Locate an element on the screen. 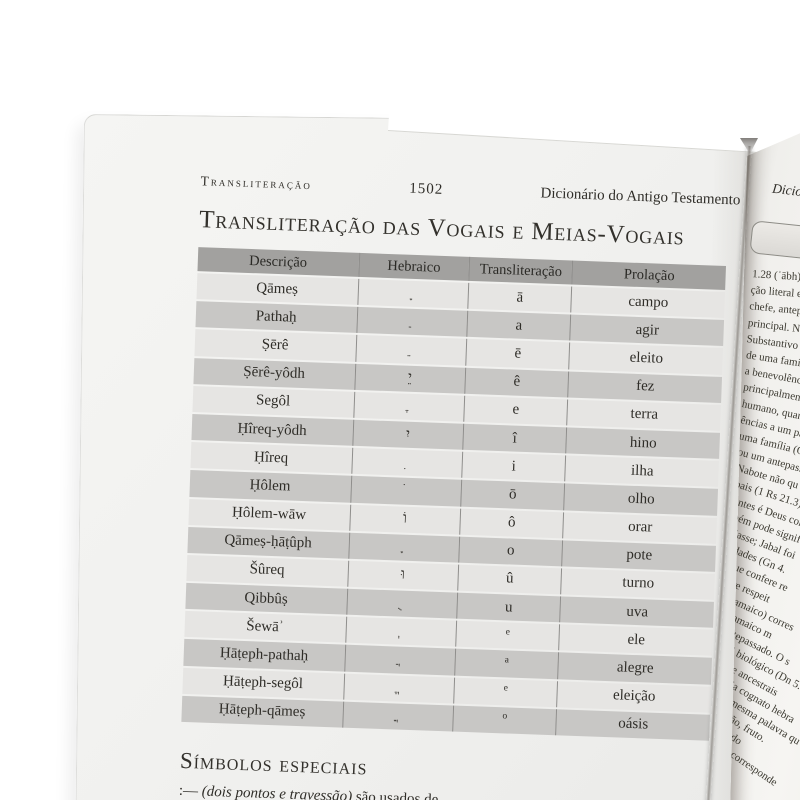 The image size is (800, 800). cell-descricao: Ṣērê-yôdh is located at coordinates (274, 373).